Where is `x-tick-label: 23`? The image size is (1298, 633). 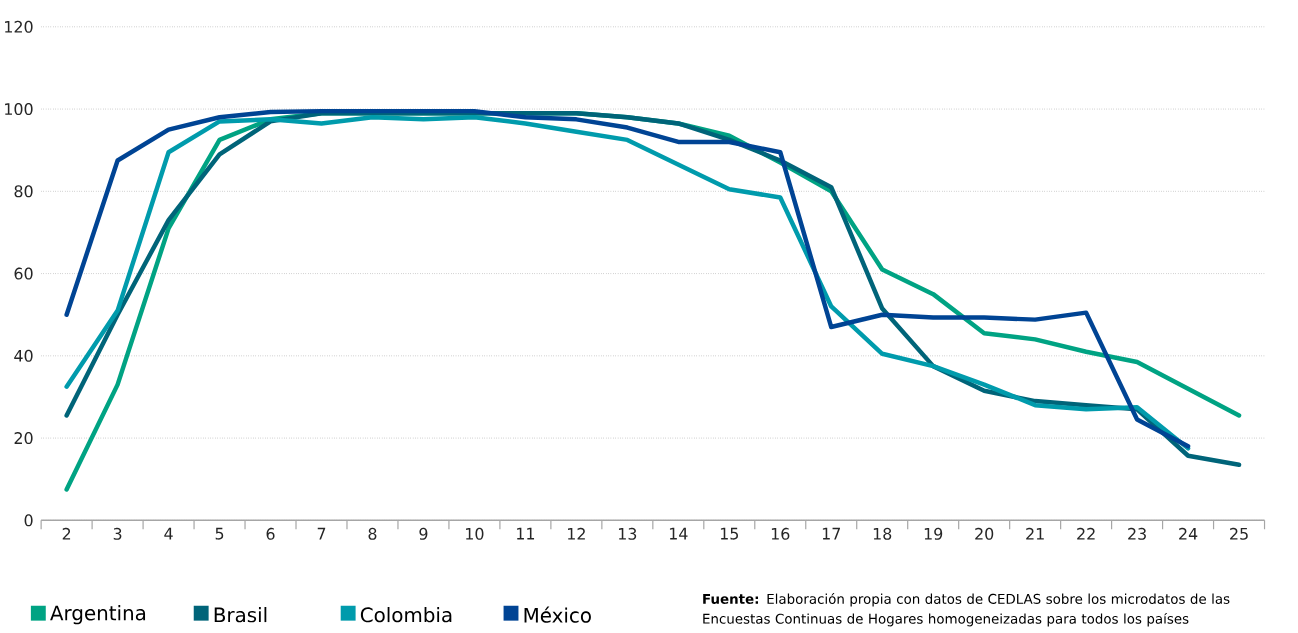 x-tick-label: 23 is located at coordinates (1137, 534).